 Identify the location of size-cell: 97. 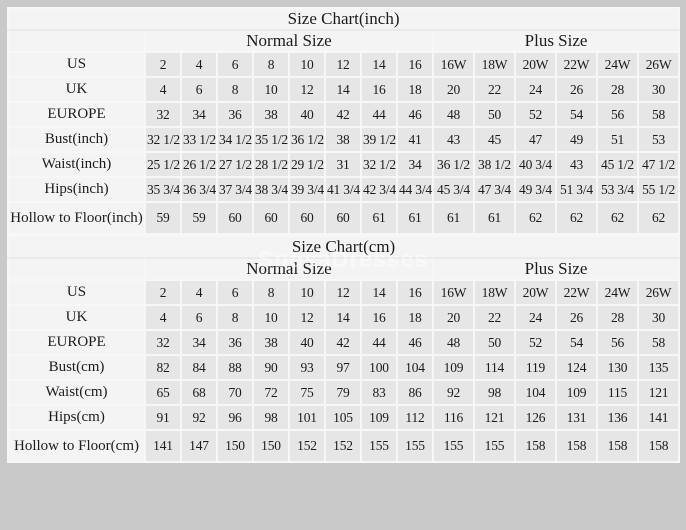
(343, 367).